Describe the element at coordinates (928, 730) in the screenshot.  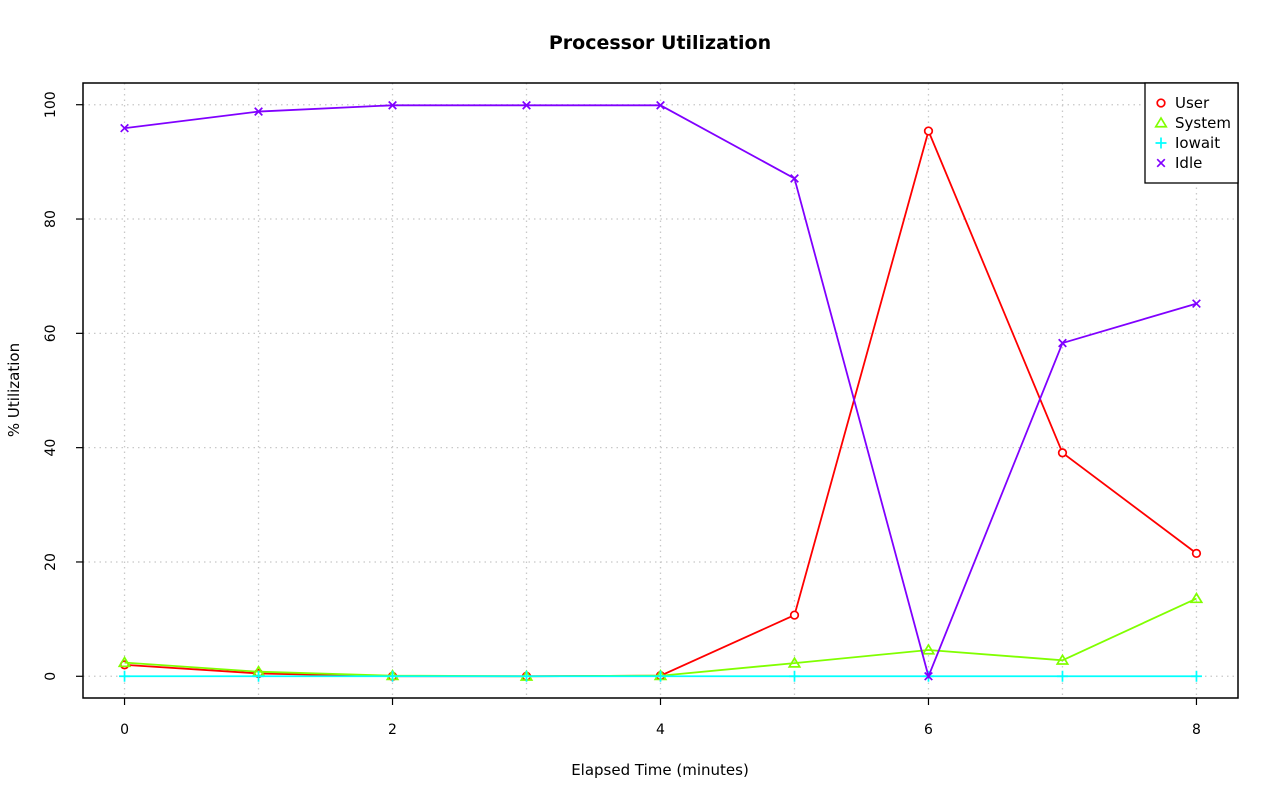
I see `x-tick-label: 6` at that location.